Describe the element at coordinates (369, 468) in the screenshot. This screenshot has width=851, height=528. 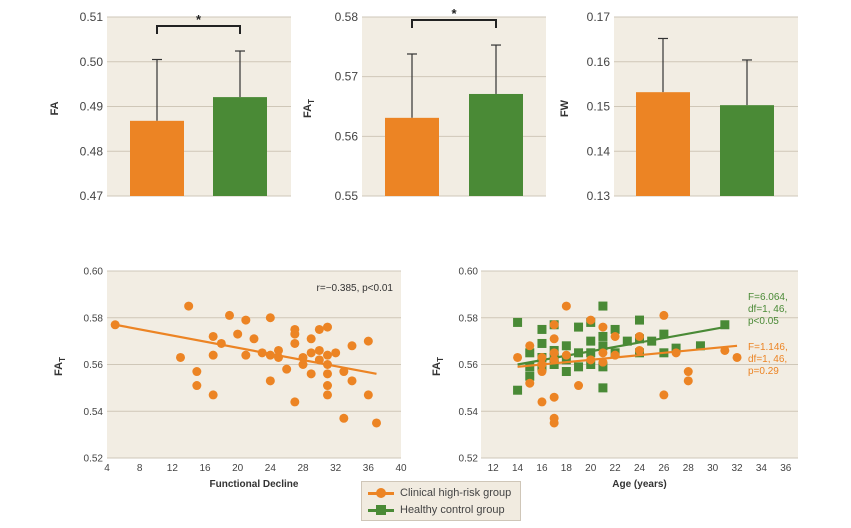
I see `scatter-panel-1-x-tick-label: 36` at that location.